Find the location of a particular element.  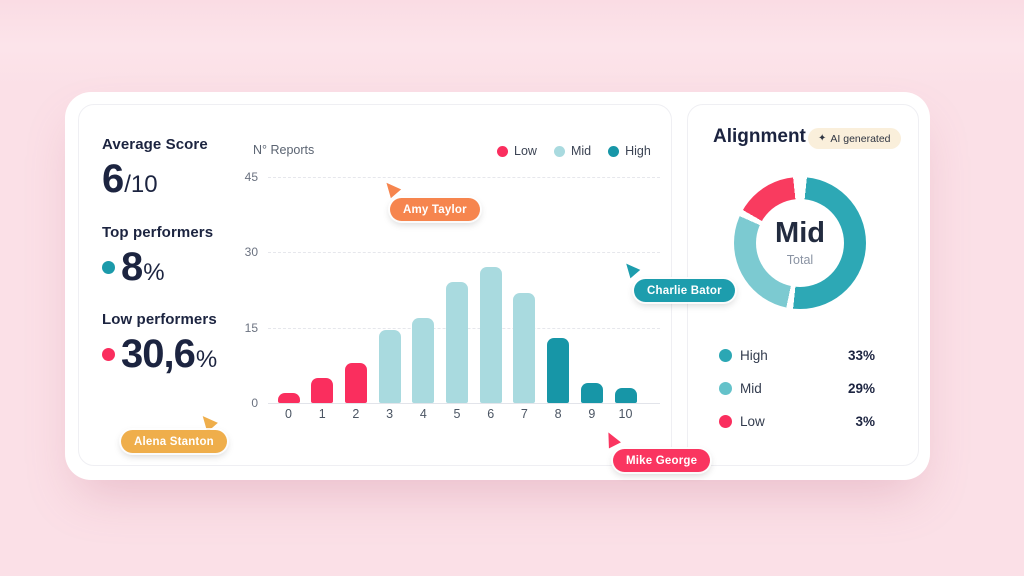

donut-center-sublabel: Total is located at coordinates (800, 260).